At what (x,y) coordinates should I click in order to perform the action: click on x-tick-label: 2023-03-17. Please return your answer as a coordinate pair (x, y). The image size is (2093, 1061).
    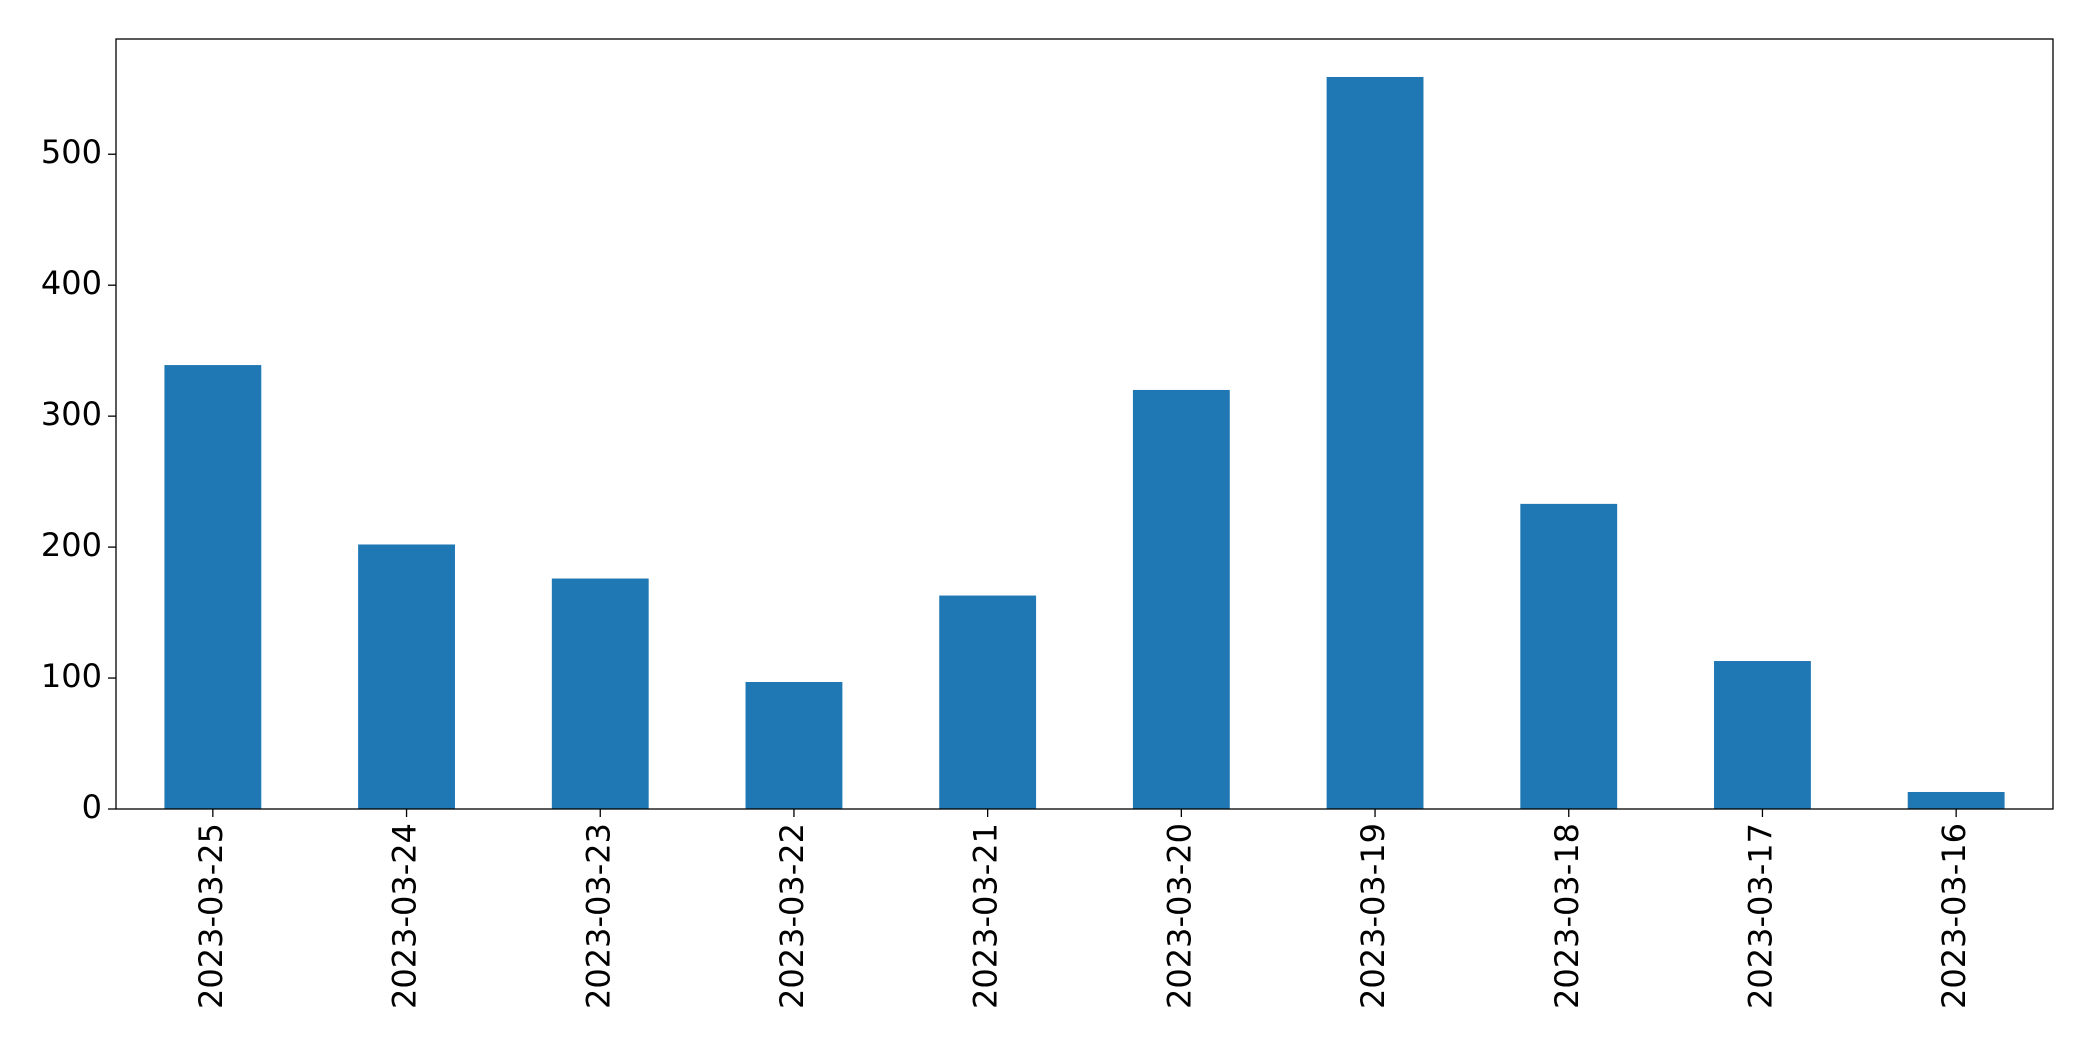
    Looking at the image, I should click on (1760, 916).